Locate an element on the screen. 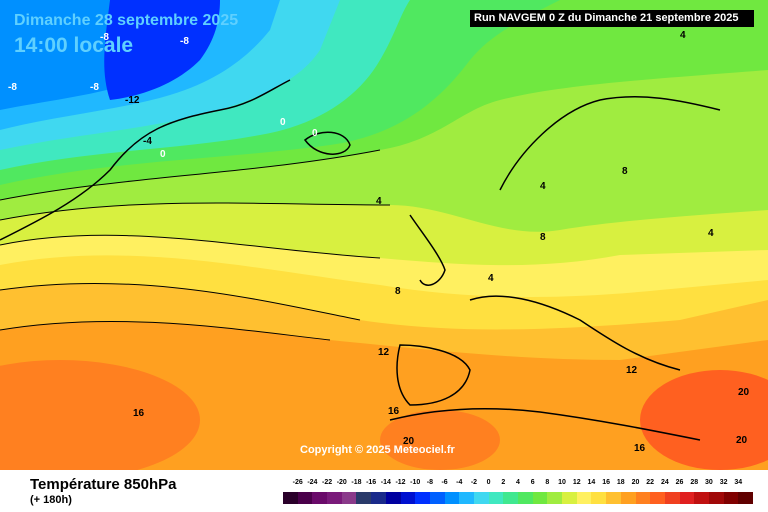 This screenshot has width=768, height=512. legend-label: 26 is located at coordinates (679, 482).